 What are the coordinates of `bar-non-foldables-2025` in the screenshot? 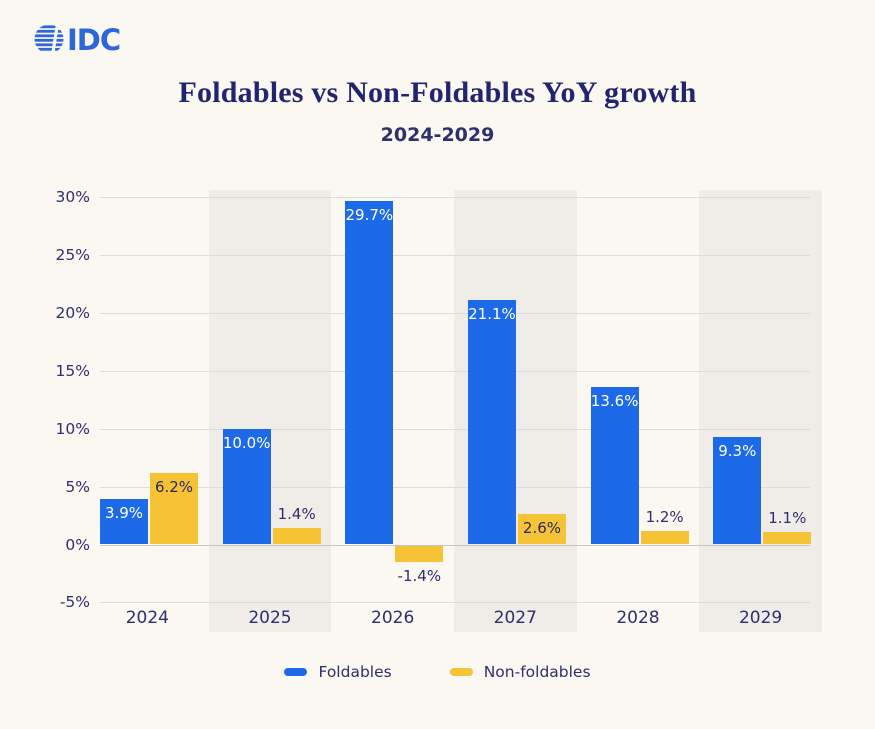 It's located at (296, 536).